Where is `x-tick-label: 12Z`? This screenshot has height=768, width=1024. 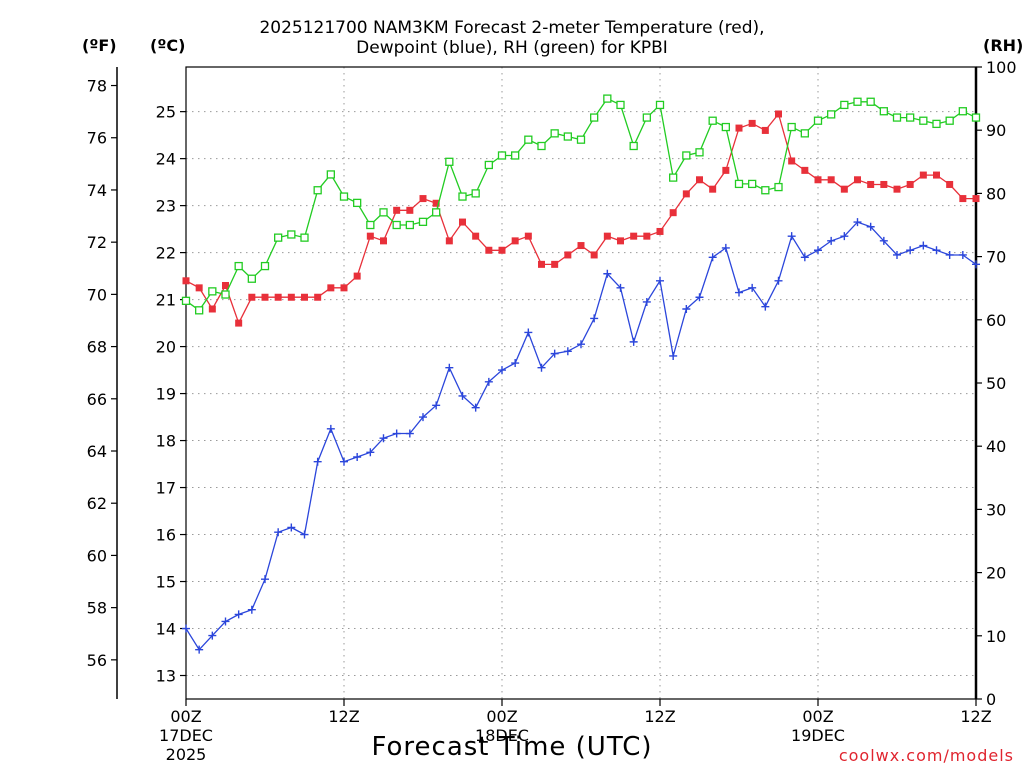
x-tick-label: 12Z is located at coordinates (659, 716).